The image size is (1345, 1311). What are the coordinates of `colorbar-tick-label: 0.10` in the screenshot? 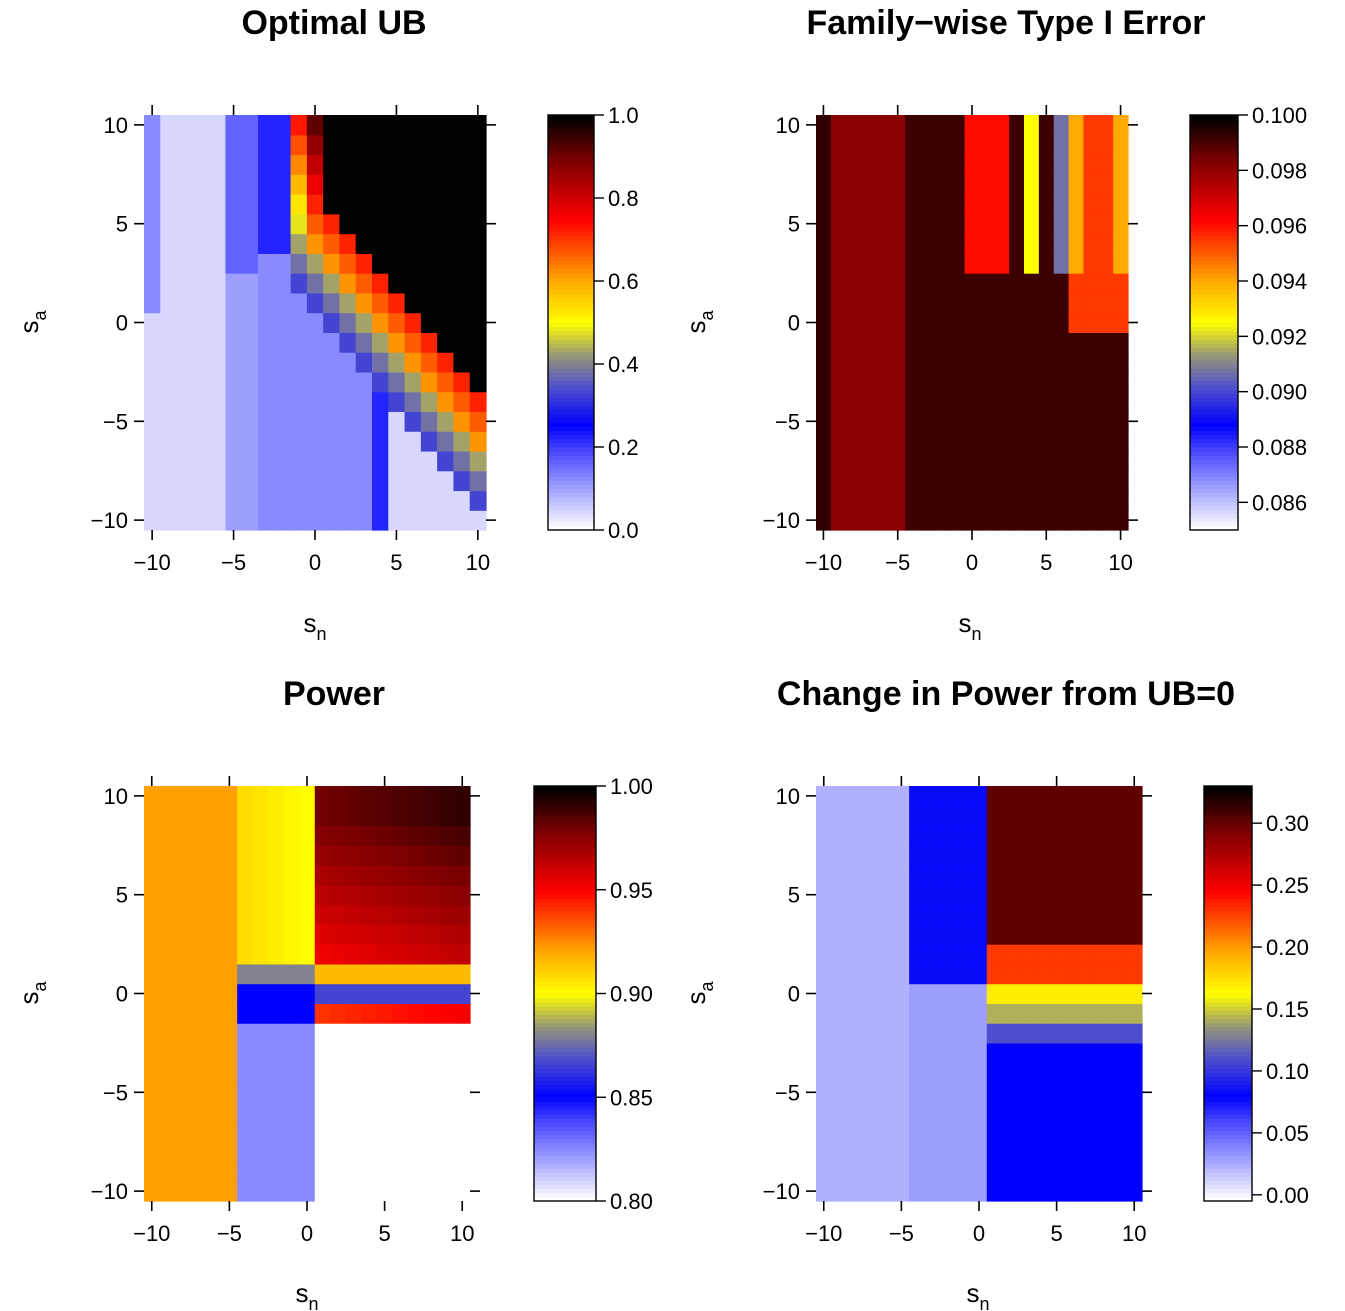 It's located at (1287, 1071).